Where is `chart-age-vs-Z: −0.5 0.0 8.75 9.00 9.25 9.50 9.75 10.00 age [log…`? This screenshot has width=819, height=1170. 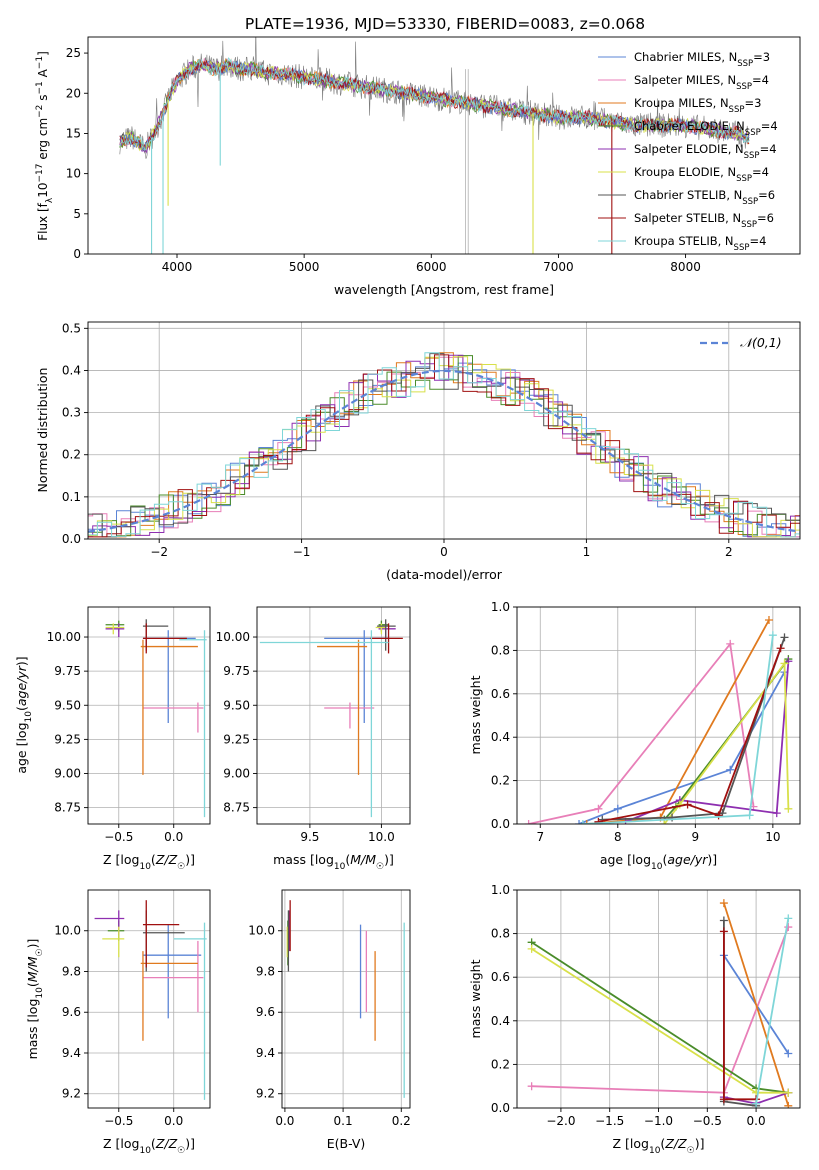
chart-age-vs-Z: −0.5 0.0 8.75 9.00 9.25 9.50 9.75 10.00 age [log… is located at coordinates (112, 739).